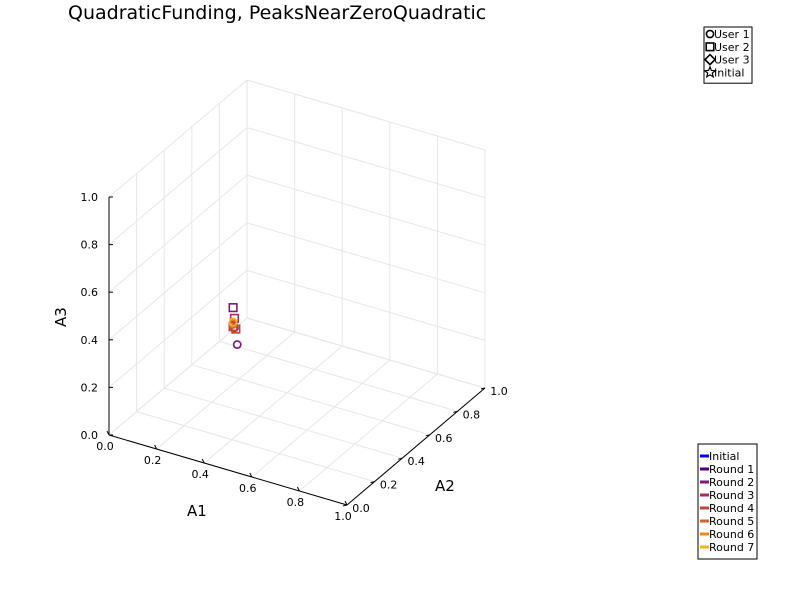  Describe the element at coordinates (277, 13) in the screenshot. I see `chart-title: QuadraticFunding, PeaksNearZeroQuadratic` at that location.